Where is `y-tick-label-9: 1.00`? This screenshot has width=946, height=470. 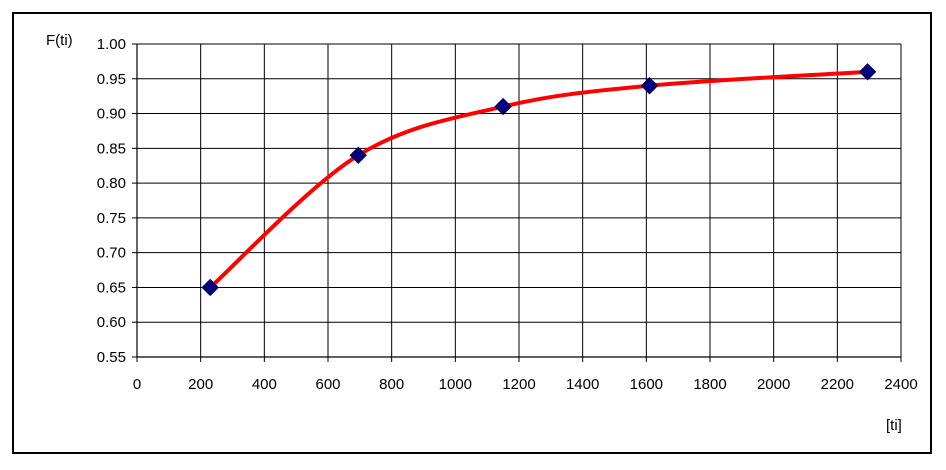 y-tick-label-9: 1.00 is located at coordinates (111, 44).